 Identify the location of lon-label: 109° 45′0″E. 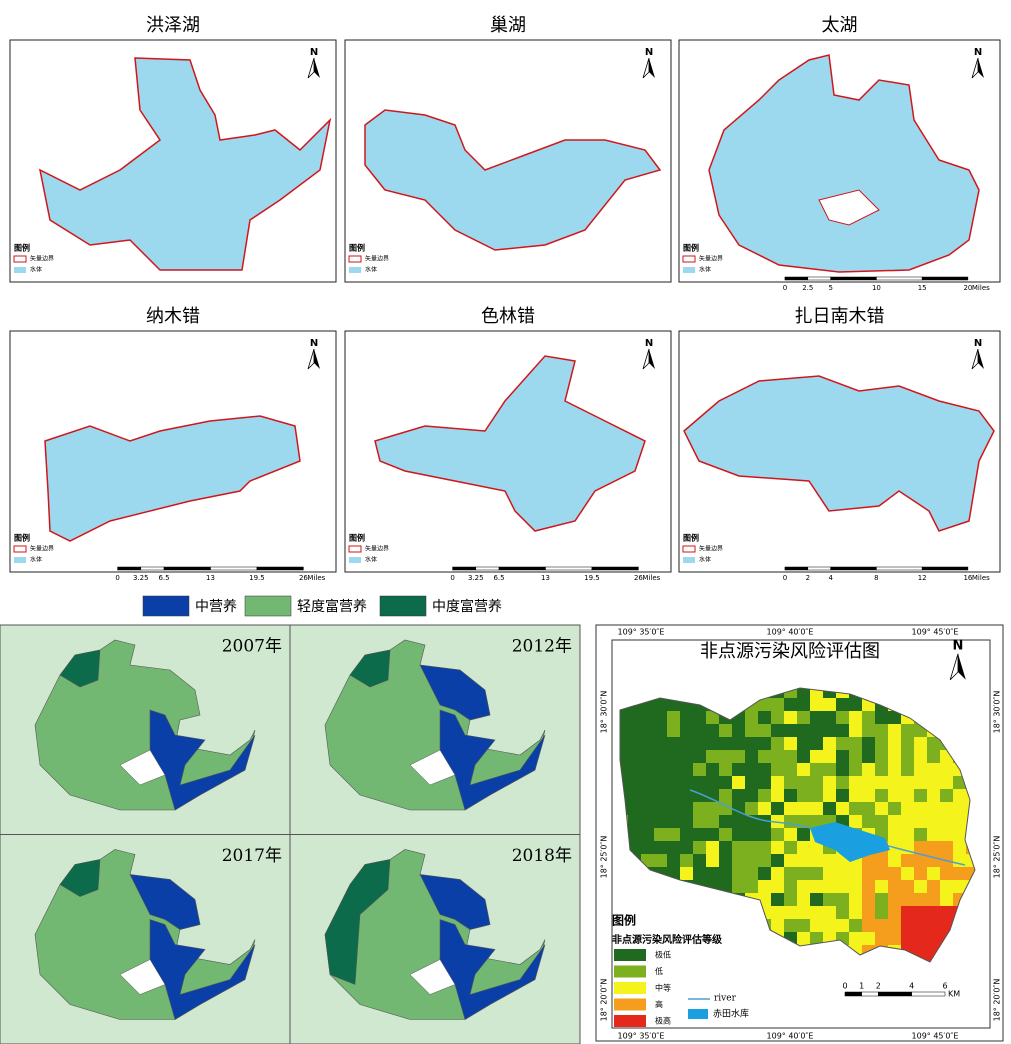
(935, 1036).